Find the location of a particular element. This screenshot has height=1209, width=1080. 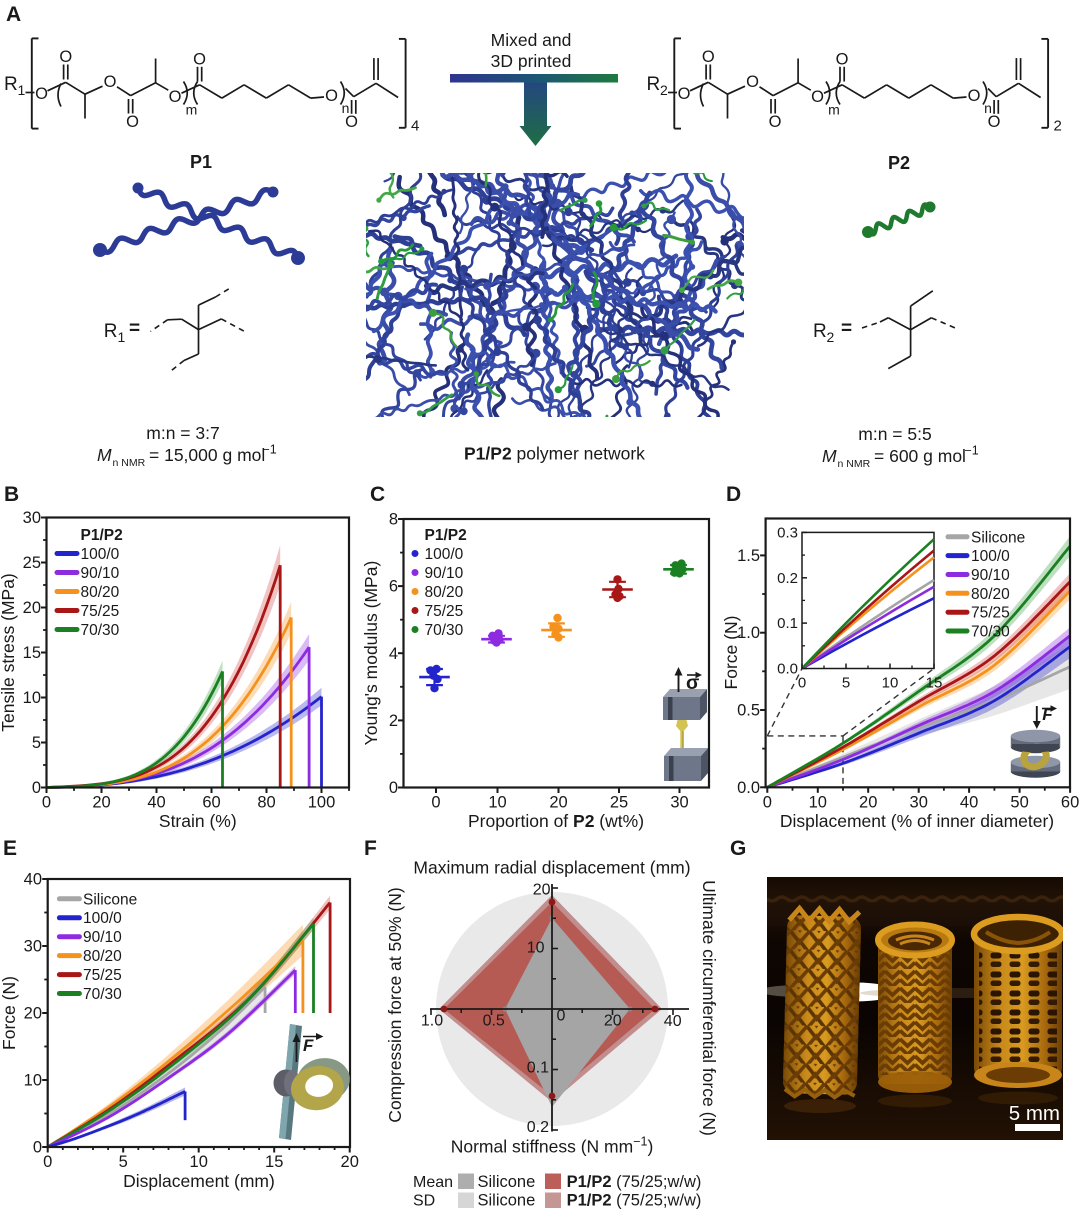

svg-text: 50 is located at coordinates (1019, 803).